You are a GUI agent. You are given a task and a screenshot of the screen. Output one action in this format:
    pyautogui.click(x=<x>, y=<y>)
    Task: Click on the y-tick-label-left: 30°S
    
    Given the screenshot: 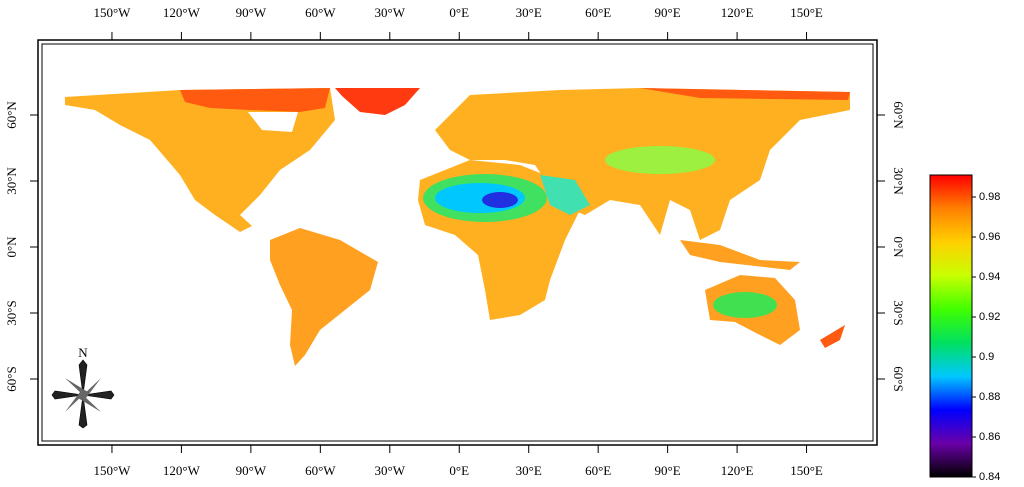 What is the action you would take?
    pyautogui.click(x=11, y=312)
    